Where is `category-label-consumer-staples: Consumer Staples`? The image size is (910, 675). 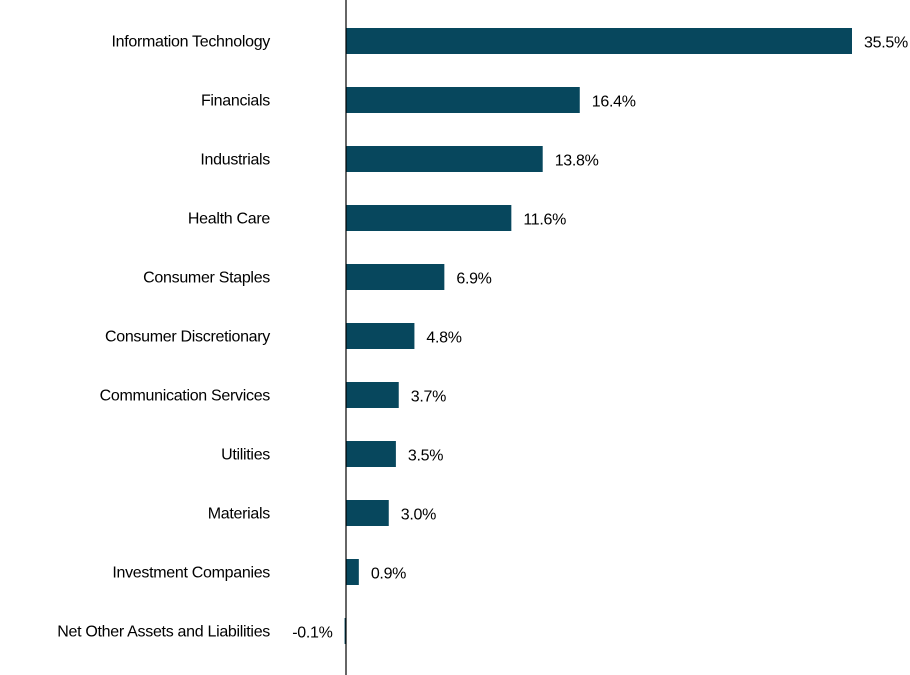 category-label-consumer-staples: Consumer Staples is located at coordinates (206, 278).